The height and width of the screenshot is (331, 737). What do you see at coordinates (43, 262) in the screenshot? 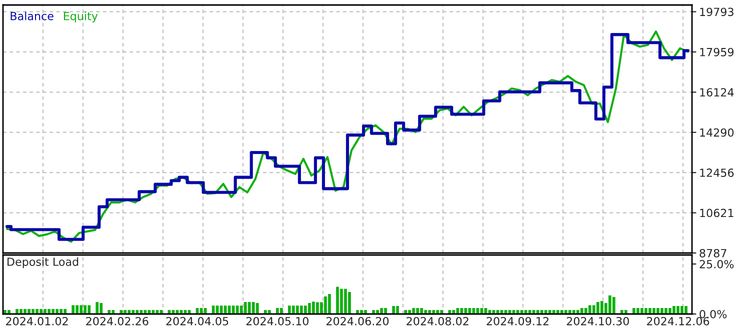
I see `chart-title: Deposit Load` at bounding box center [43, 262].